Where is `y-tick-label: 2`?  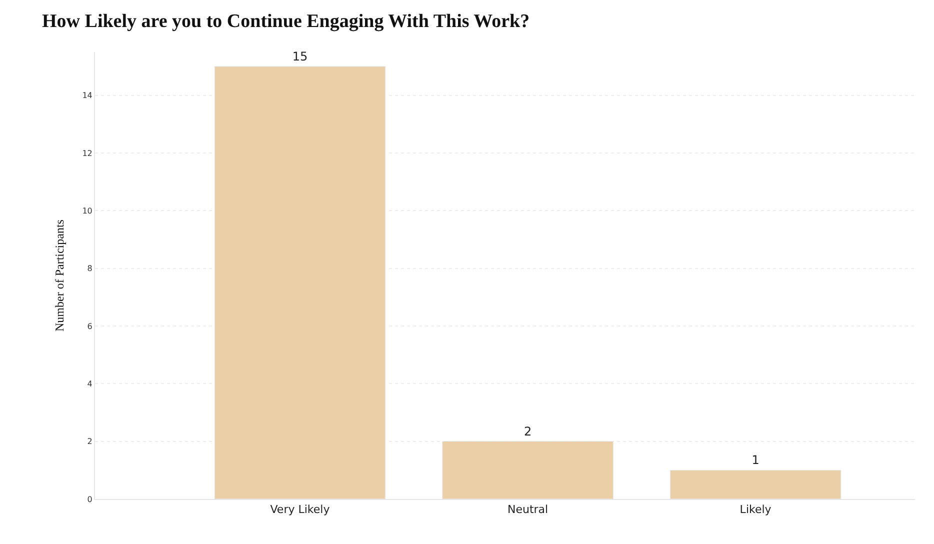
y-tick-label: 2 is located at coordinates (89, 441).